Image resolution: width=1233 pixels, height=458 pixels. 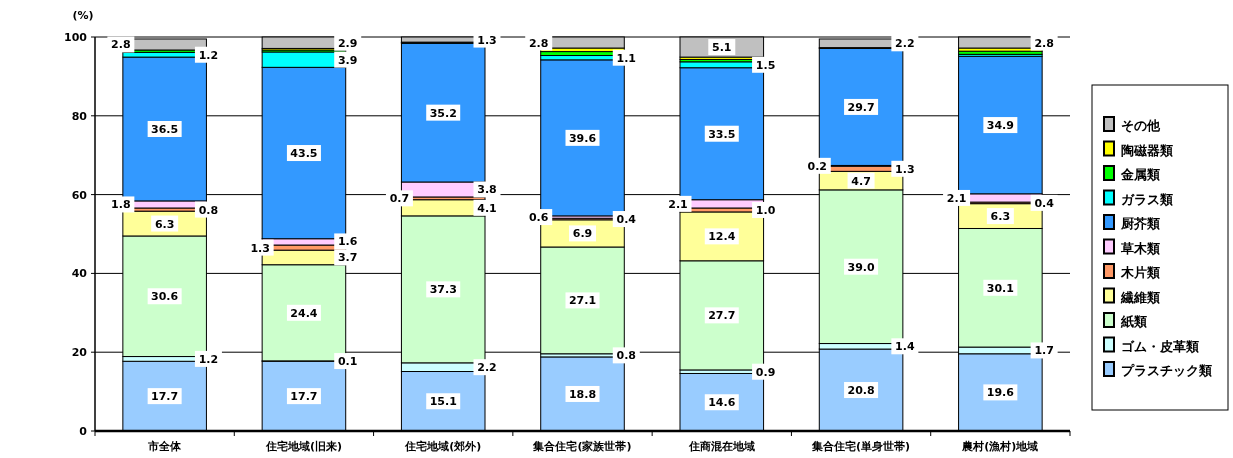 What do you see at coordinates (165, 297) in the screenshot?
I see `data-label: 30.6` at bounding box center [165, 297].